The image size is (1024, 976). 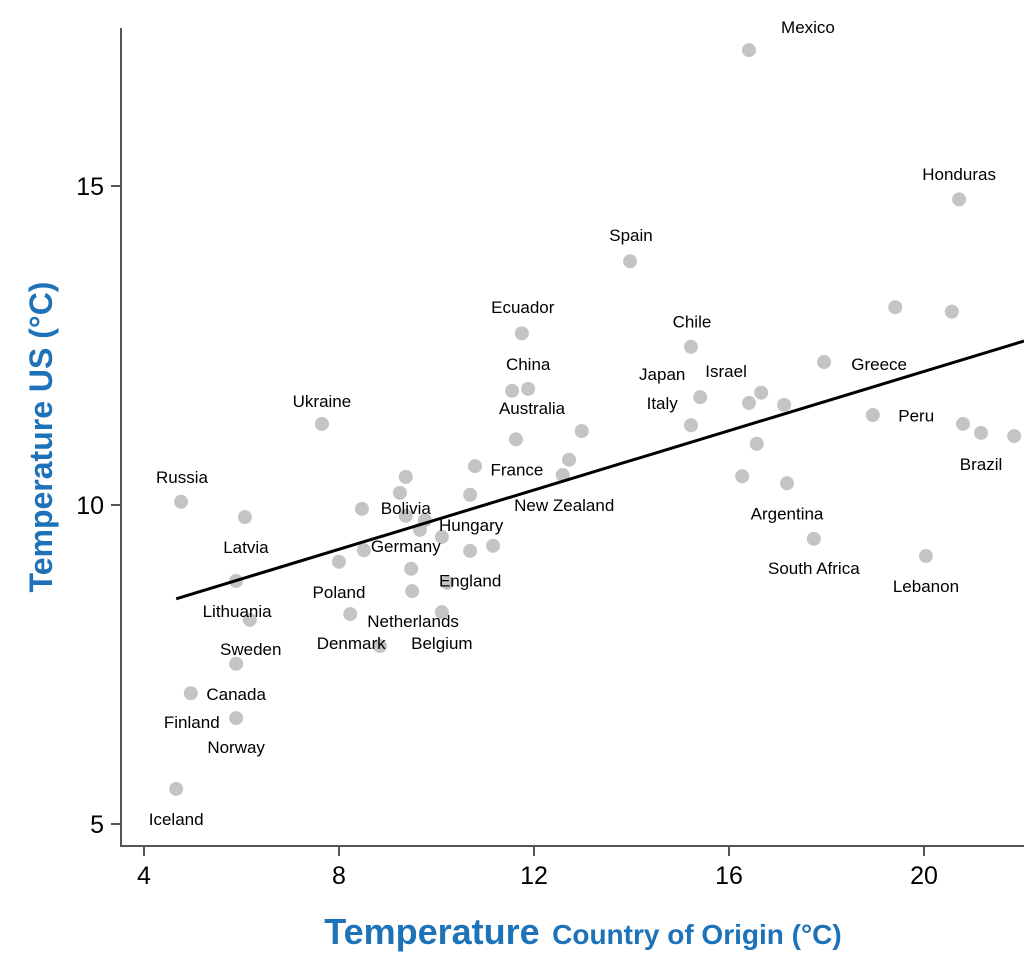 I want to click on point-label: Greece, so click(x=879, y=364).